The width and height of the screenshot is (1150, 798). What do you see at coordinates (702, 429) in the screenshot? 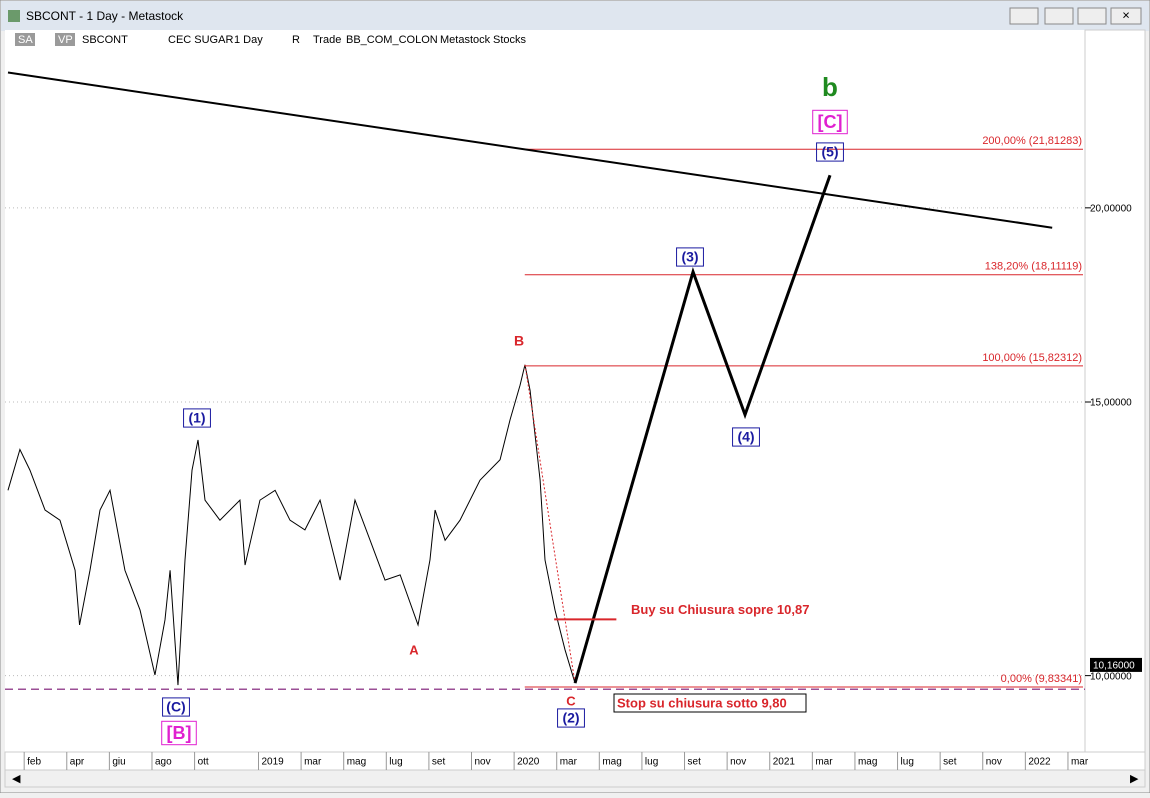
I see `projection-line` at bounding box center [702, 429].